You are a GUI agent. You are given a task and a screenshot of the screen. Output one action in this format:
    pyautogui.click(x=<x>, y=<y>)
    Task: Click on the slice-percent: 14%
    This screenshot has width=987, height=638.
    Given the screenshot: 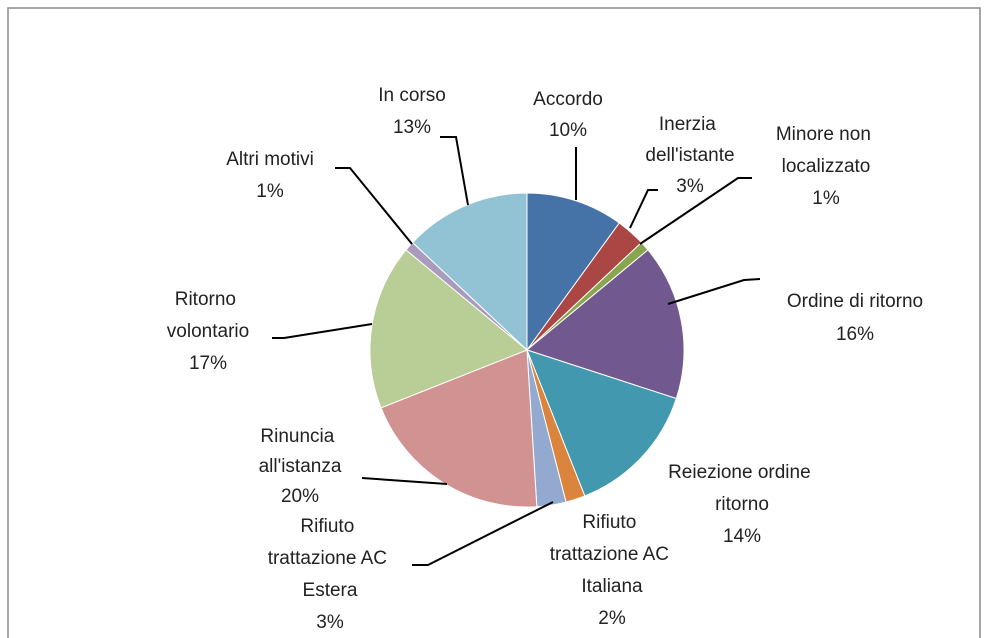 What is the action you would take?
    pyautogui.click(x=742, y=536)
    